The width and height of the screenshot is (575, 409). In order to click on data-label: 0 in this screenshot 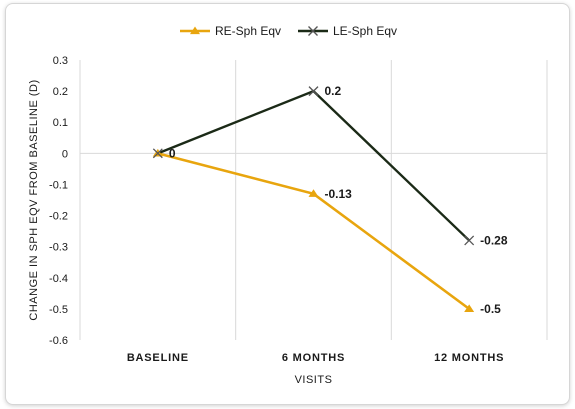, I will do `click(172, 153)`.